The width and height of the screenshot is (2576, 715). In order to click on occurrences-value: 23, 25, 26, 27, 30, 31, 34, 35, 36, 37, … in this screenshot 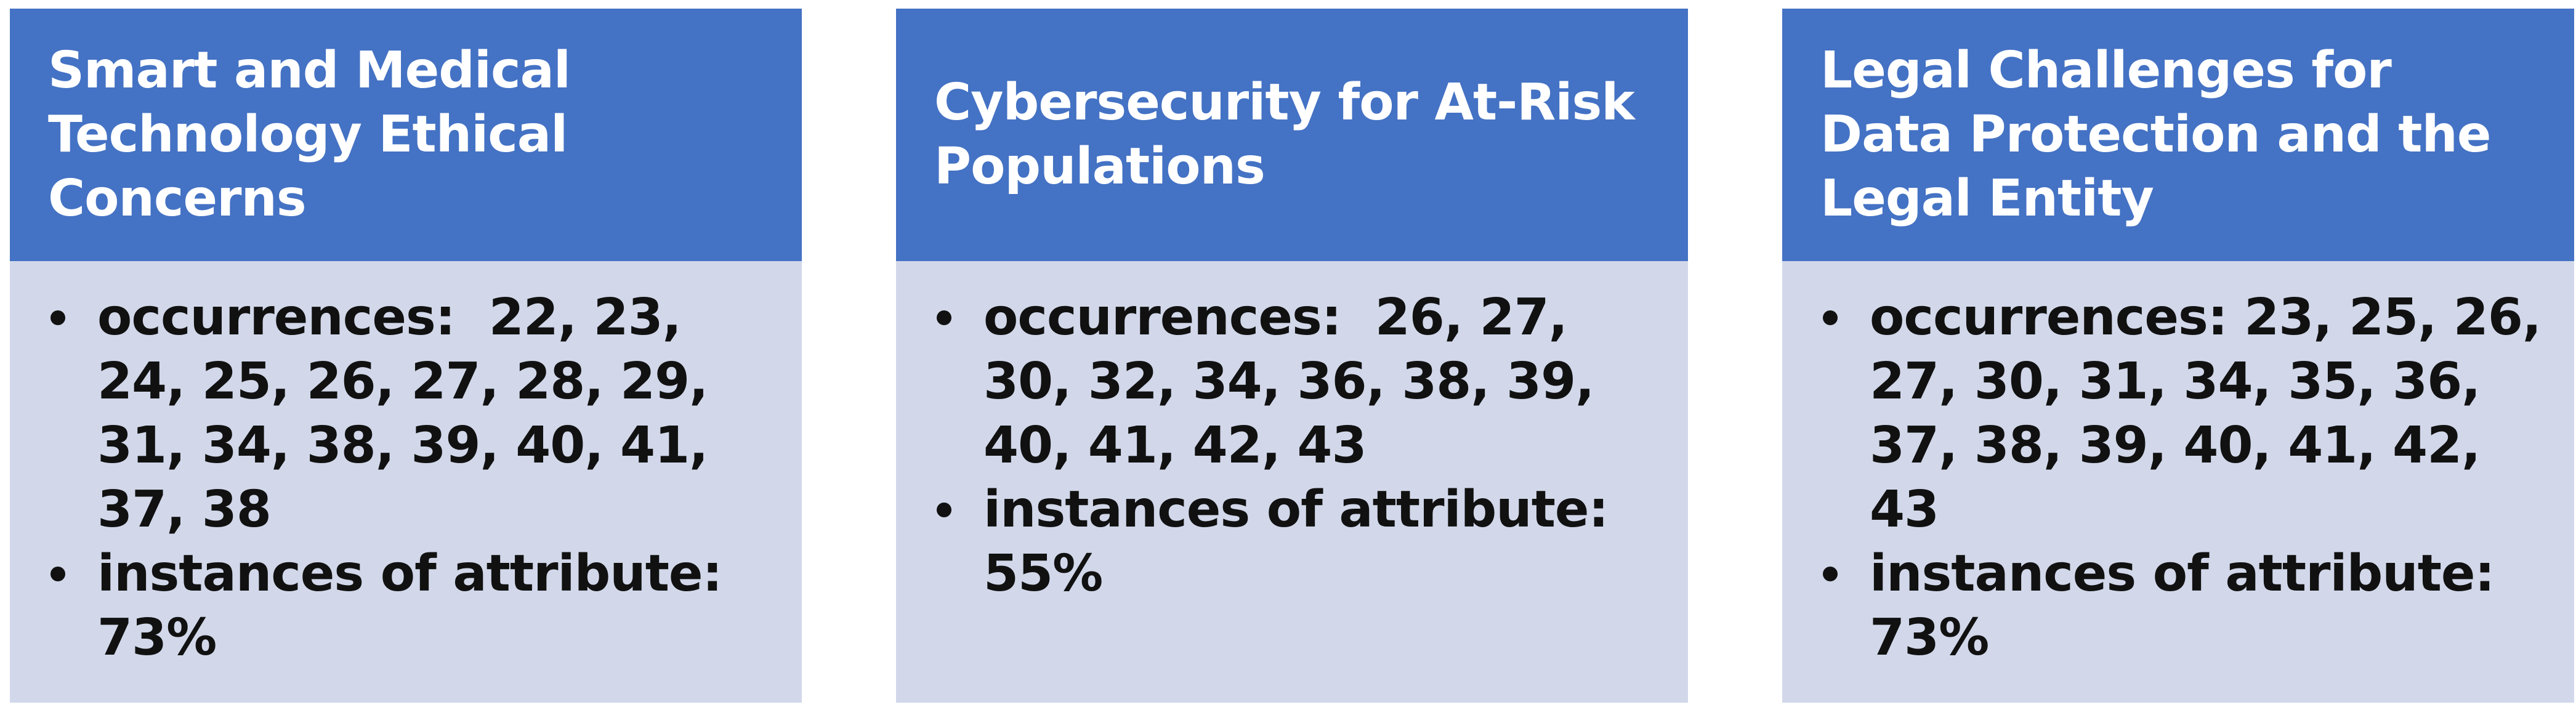, I will do `click(2206, 413)`.